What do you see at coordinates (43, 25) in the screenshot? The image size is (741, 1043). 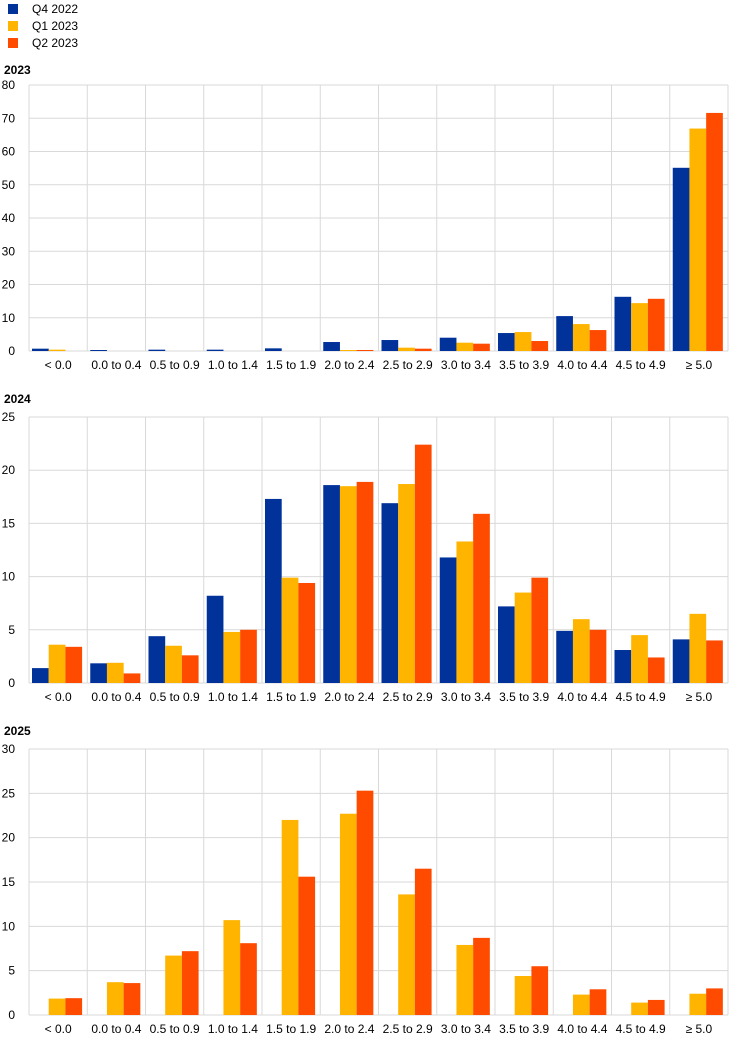 I see `legend: Q4 2022 Q1 2023 Q2 2023` at bounding box center [43, 25].